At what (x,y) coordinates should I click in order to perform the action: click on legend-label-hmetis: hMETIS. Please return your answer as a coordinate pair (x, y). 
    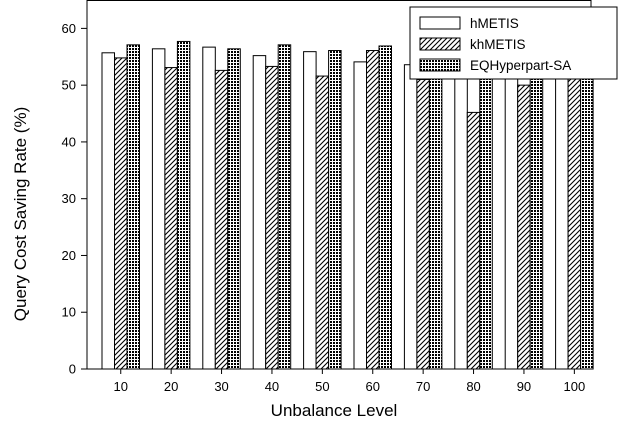
    Looking at the image, I should click on (494, 23).